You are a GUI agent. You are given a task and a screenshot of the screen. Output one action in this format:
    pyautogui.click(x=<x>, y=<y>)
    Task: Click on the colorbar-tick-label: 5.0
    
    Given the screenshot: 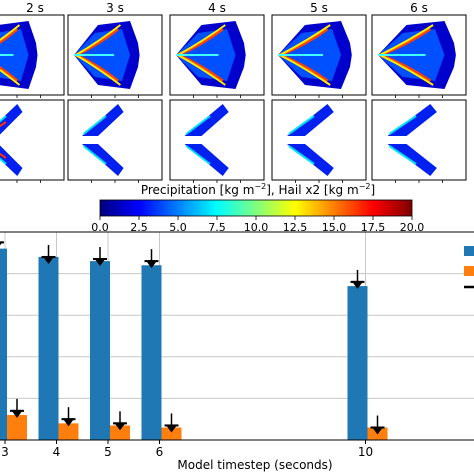 What is the action you would take?
    pyautogui.click(x=178, y=227)
    